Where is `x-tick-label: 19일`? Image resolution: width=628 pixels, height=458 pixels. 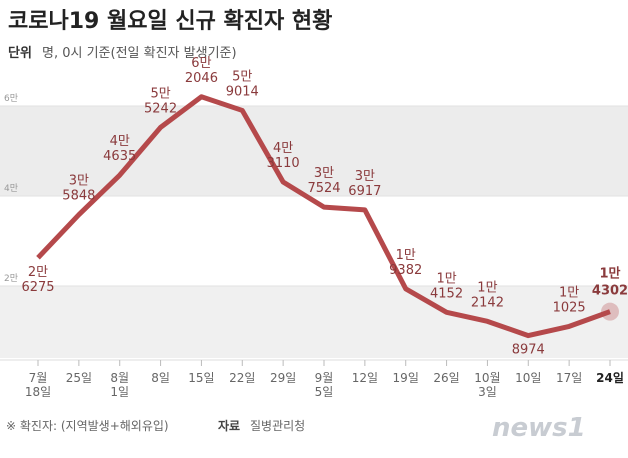 x-tick-label: 19일 is located at coordinates (406, 378).